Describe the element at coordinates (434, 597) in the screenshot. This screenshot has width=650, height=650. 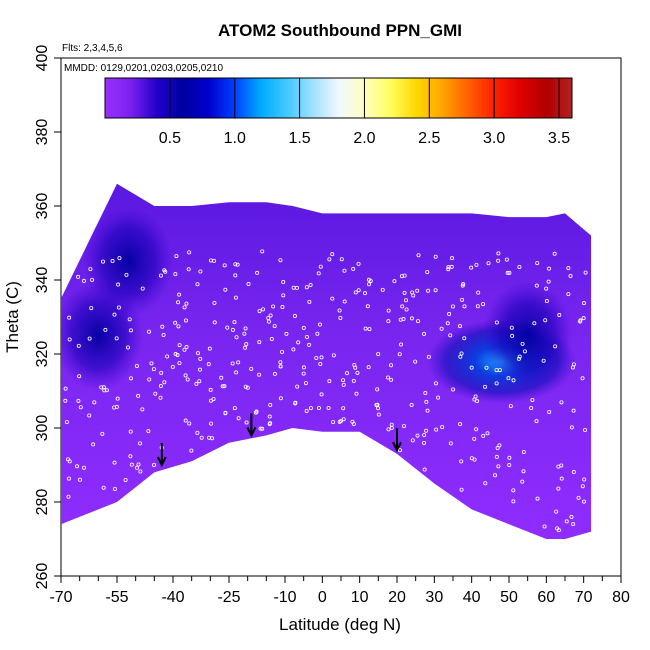
I see `x-tick-label: 30` at that location.